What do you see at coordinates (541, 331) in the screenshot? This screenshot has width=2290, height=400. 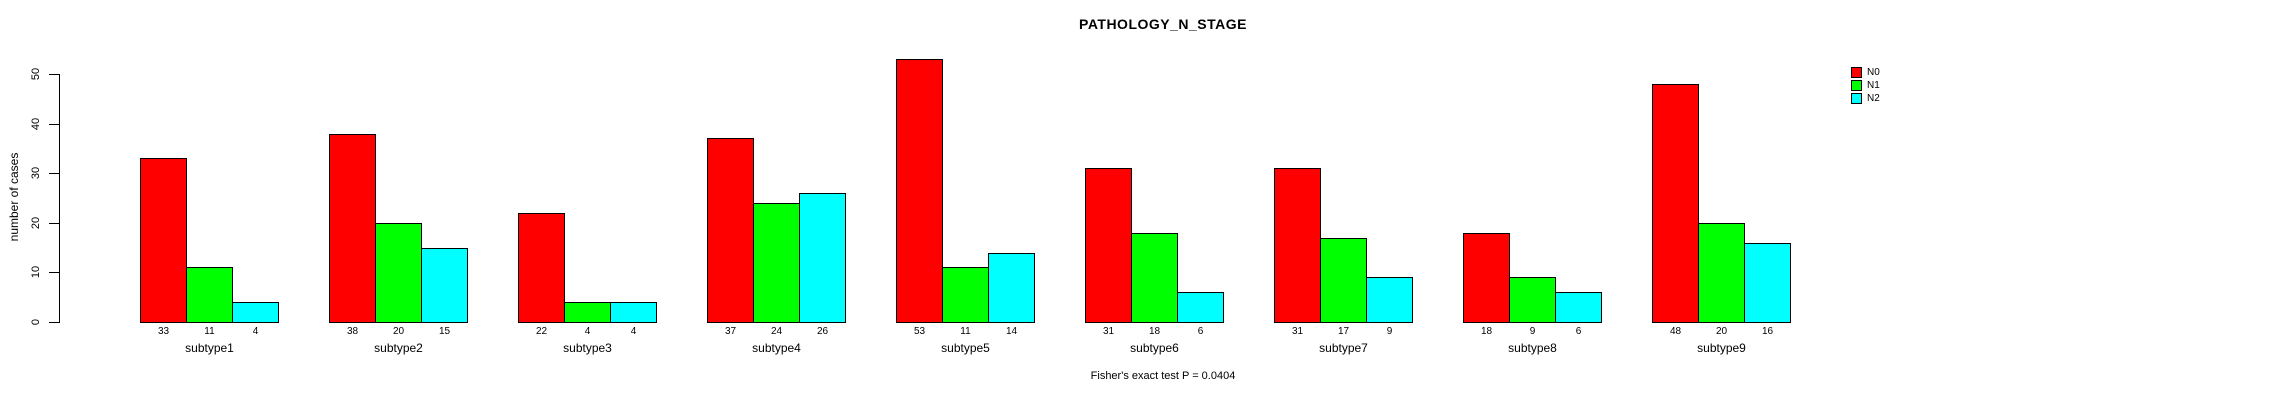 I see `bar-value-label: 22` at bounding box center [541, 331].